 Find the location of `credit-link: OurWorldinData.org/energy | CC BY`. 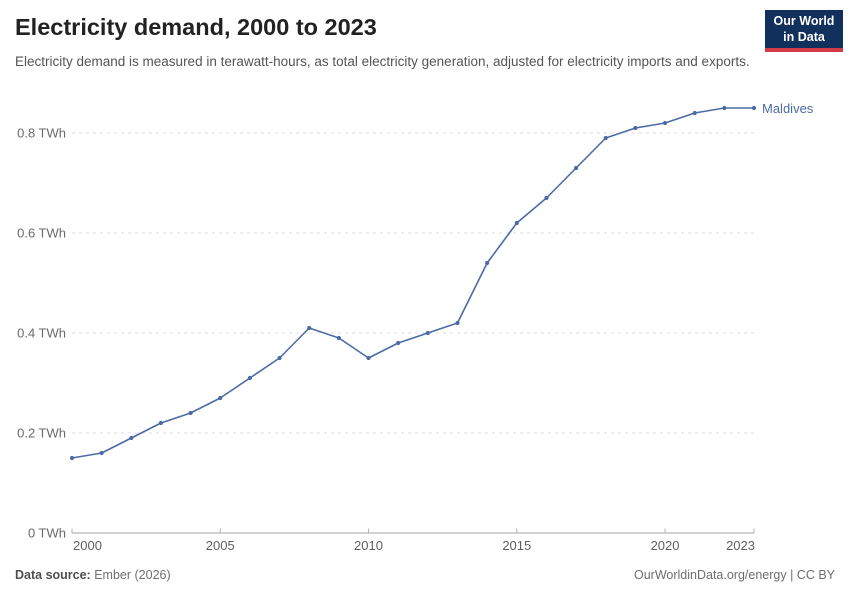

credit-link: OurWorldinData.org/energy | CC BY is located at coordinates (734, 575).